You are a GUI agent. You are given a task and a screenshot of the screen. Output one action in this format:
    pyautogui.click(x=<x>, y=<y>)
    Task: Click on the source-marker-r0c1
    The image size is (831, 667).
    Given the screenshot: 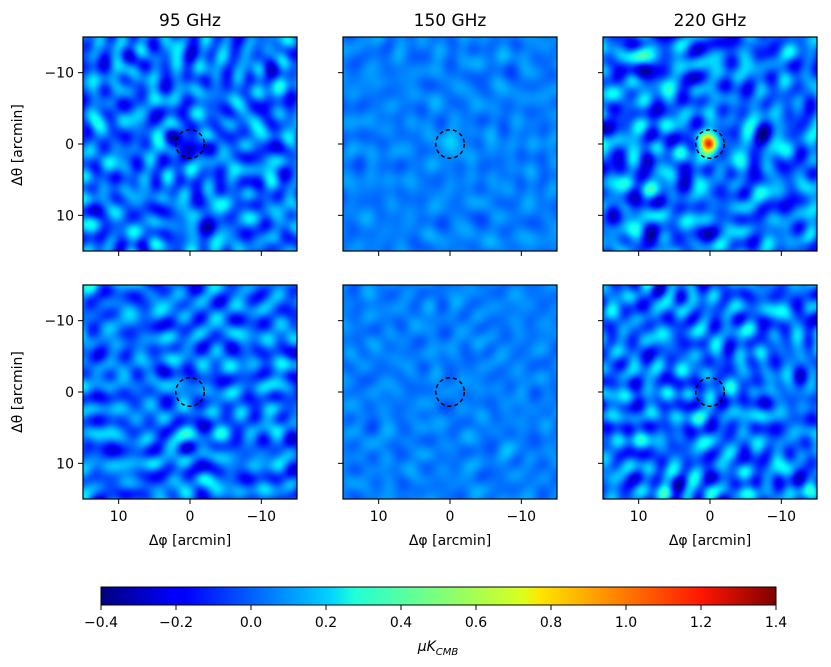 What is the action you would take?
    pyautogui.click(x=450, y=144)
    